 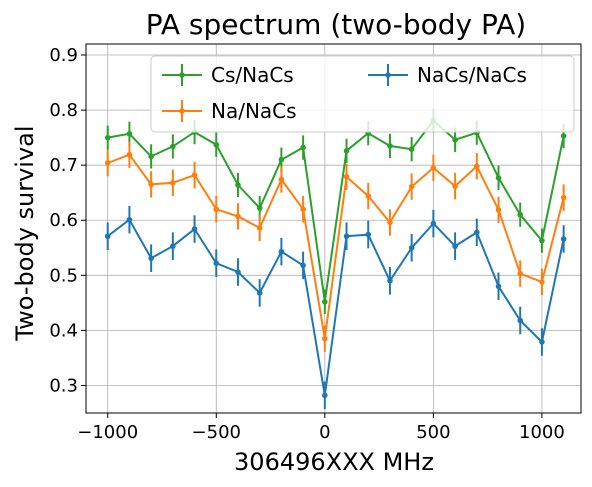 I want to click on chart-title: PA spectrum (two-body PA), so click(x=336, y=24).